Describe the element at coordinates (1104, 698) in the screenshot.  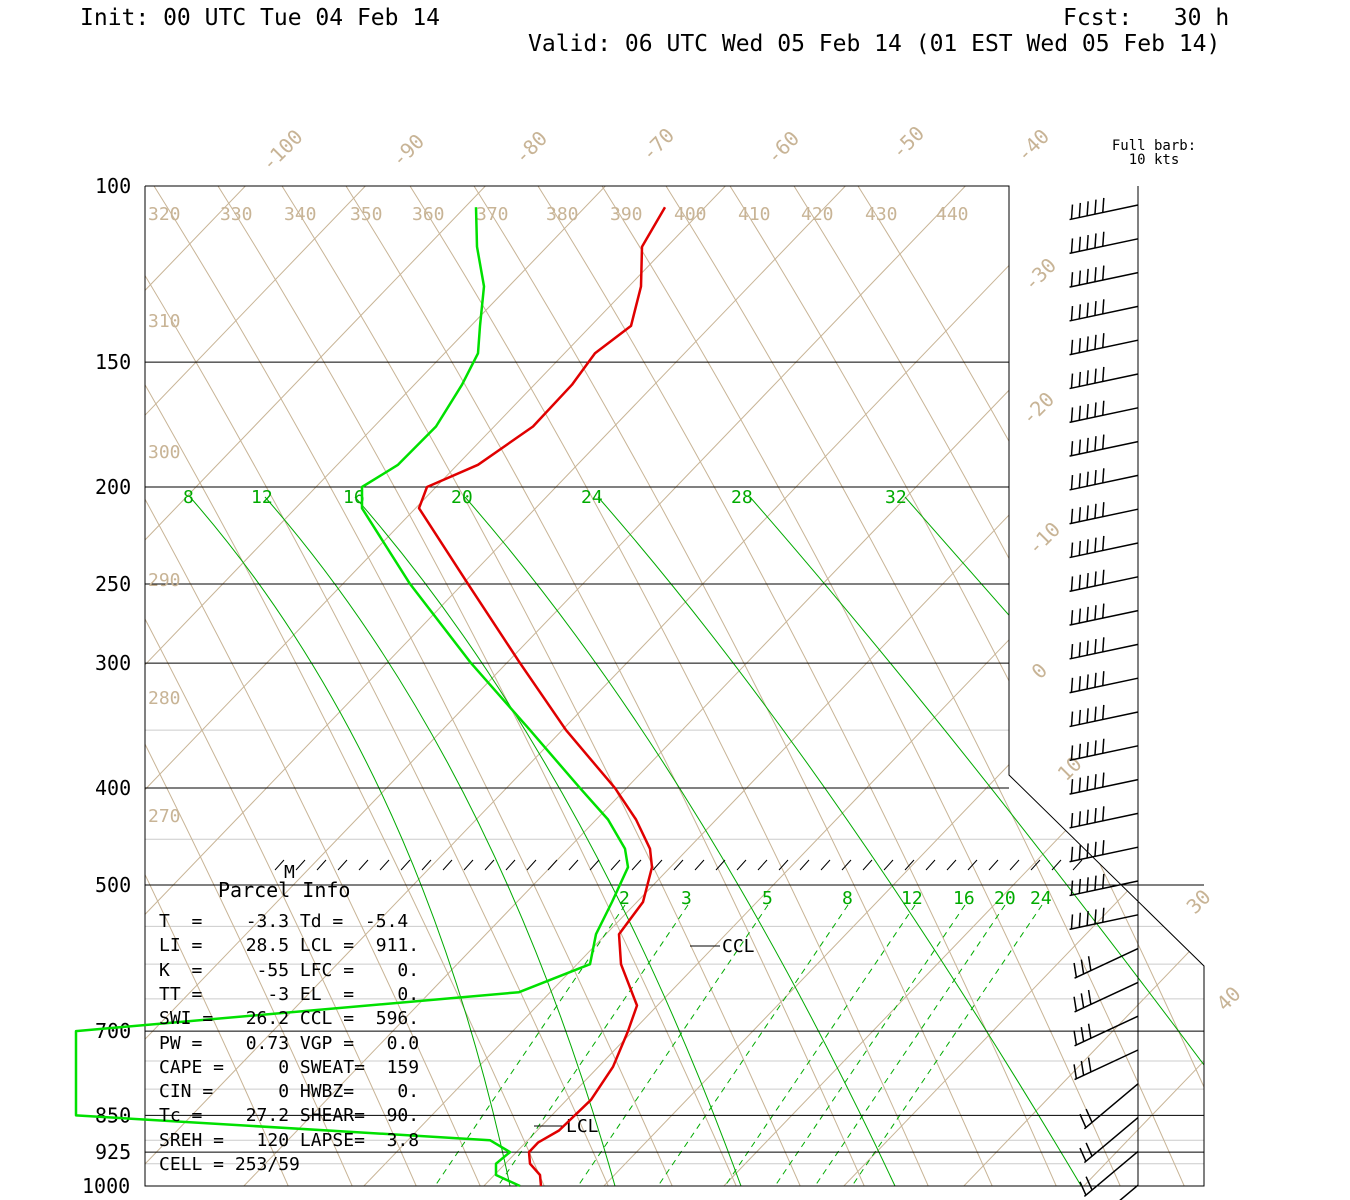
I see `wind-barbs` at that location.